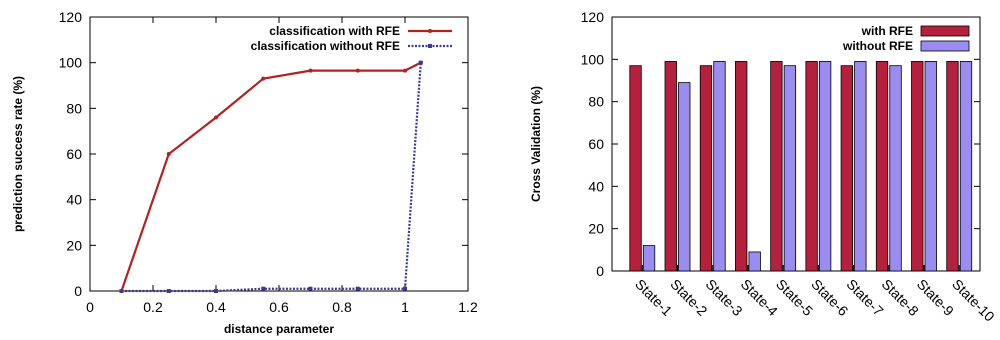 Image resolution: width=1000 pixels, height=340 pixels. Describe the element at coordinates (935, 297) in the screenshot. I see `x-tick-label: State-9` at that location.